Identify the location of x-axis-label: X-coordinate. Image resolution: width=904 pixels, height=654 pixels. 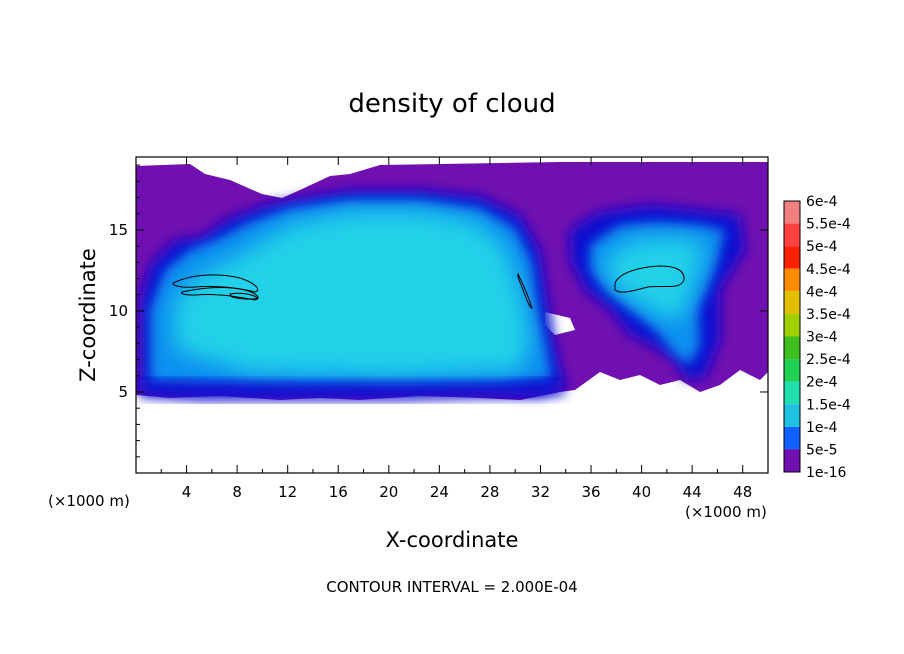
(452, 540).